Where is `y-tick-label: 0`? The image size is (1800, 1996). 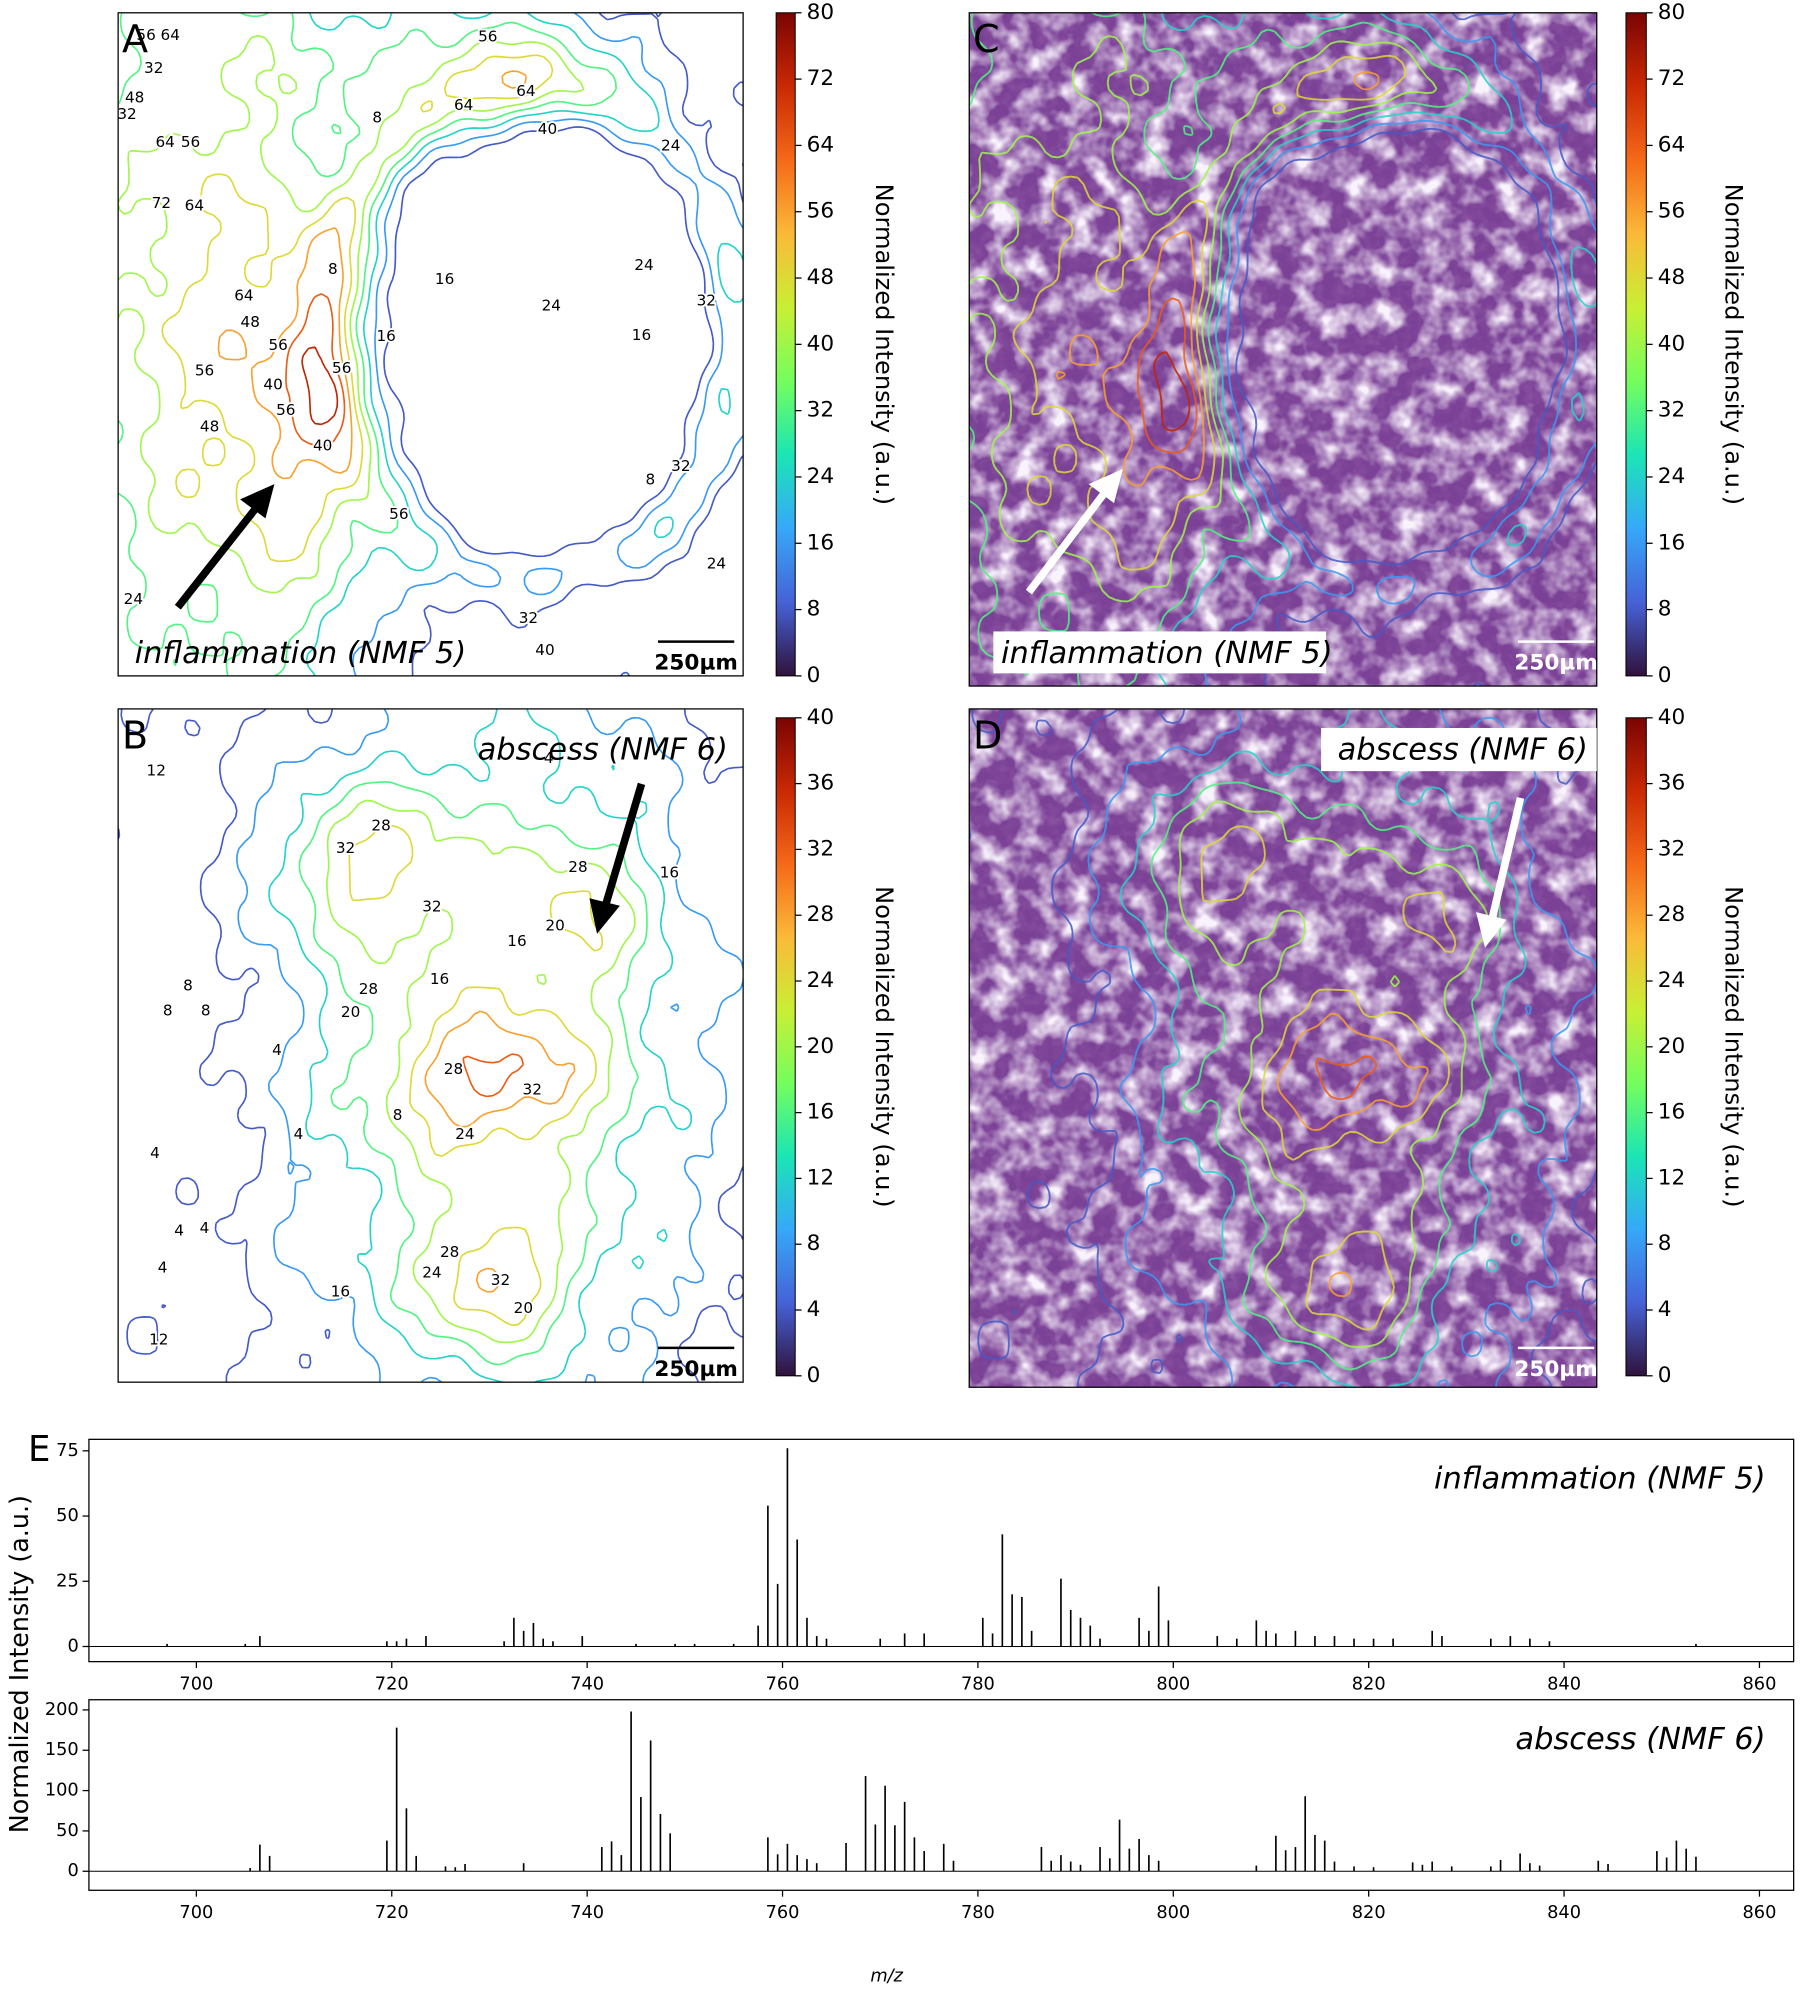
y-tick-label: 0 is located at coordinates (72, 1645).